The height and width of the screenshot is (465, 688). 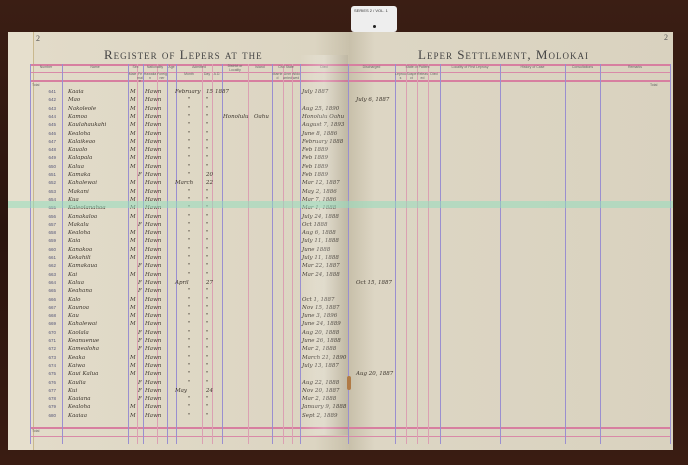 What do you see at coordinates (349, 383) in the screenshot?
I see `paper-stain` at bounding box center [349, 383].